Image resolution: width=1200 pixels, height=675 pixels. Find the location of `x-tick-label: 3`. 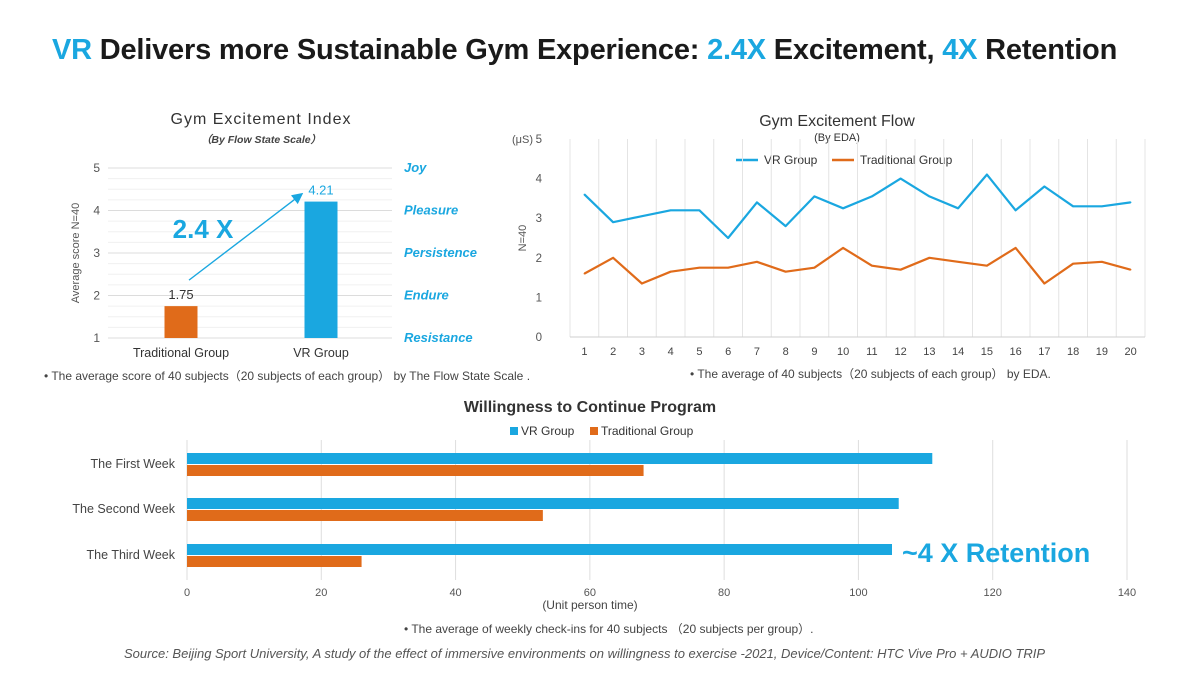

x-tick-label: 3 is located at coordinates (642, 352).